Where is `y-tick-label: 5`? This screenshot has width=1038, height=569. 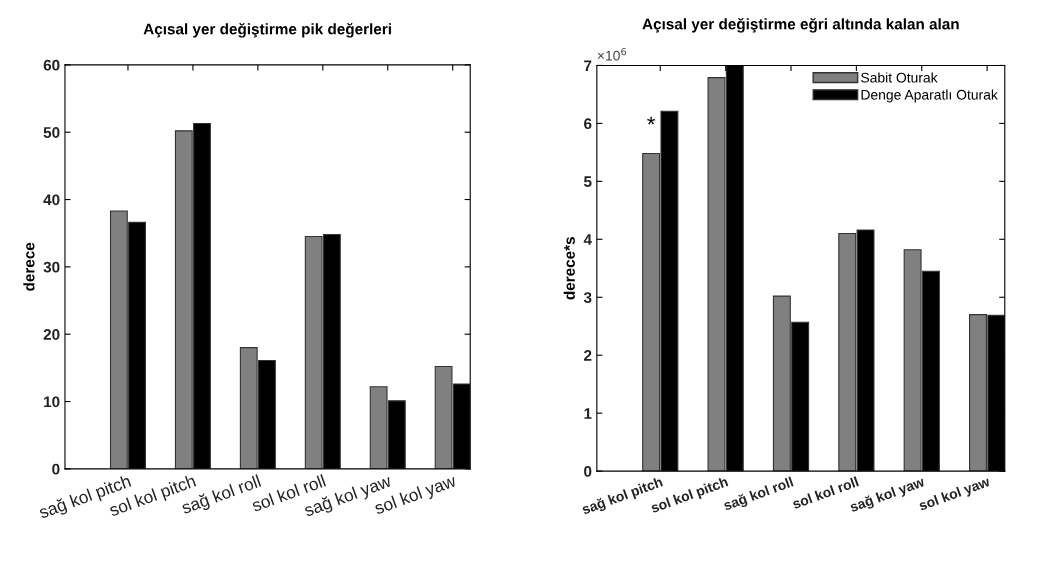
y-tick-label: 5 is located at coordinates (587, 182).